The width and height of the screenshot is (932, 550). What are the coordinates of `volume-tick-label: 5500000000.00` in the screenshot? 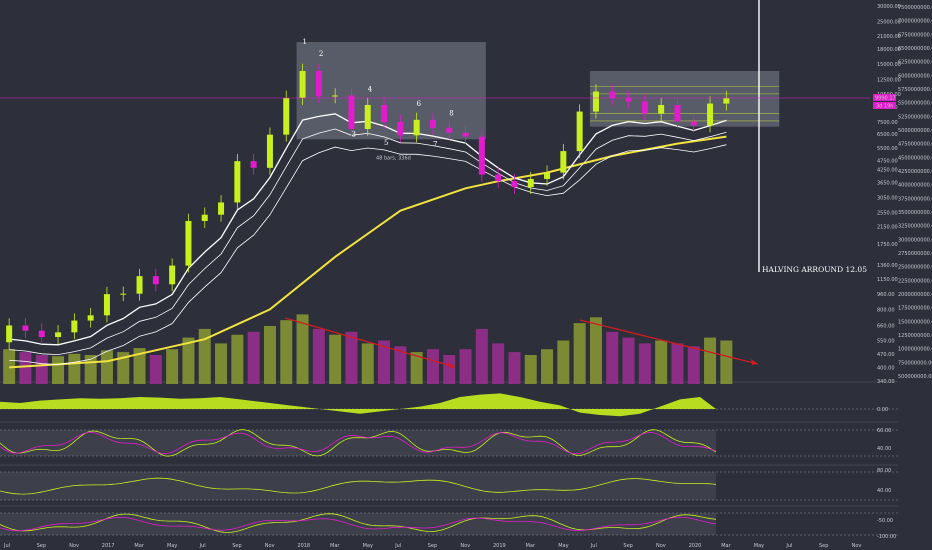 It's located at (915, 104).